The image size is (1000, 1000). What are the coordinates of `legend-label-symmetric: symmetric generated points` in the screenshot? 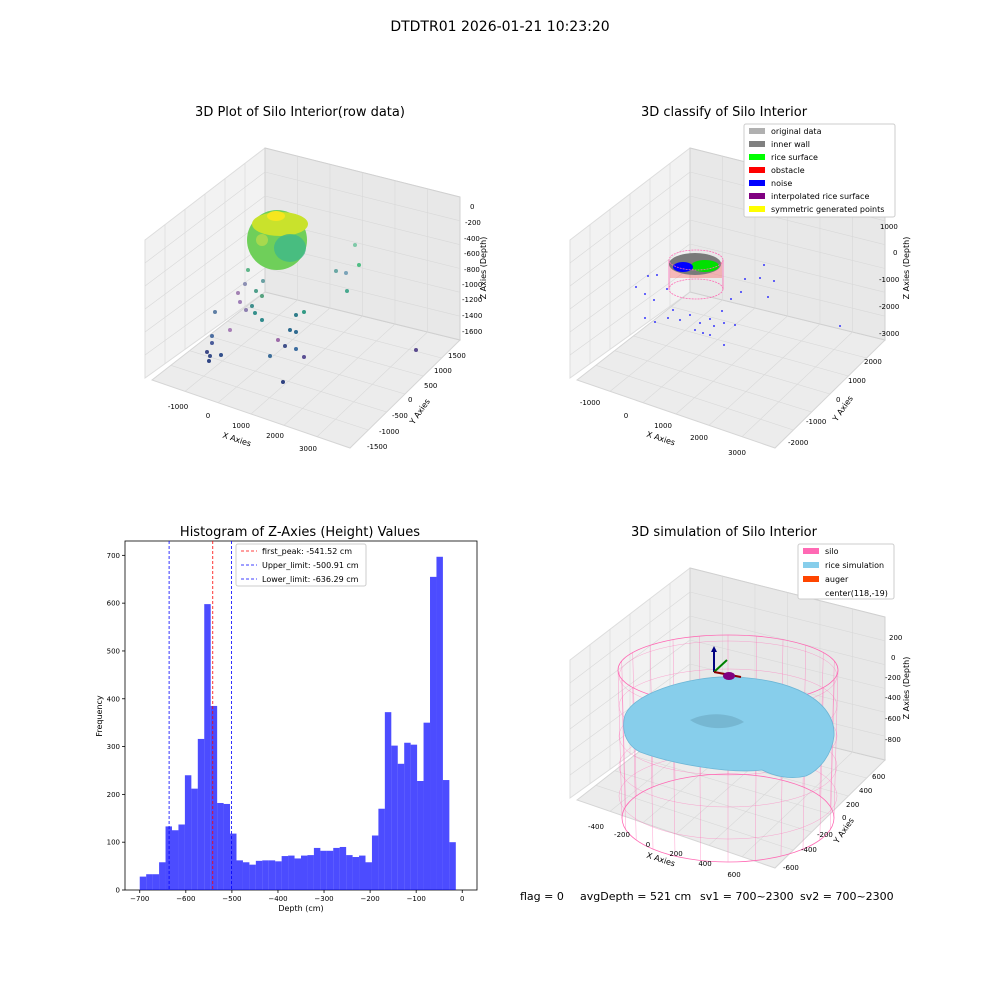 It's located at (827, 209).